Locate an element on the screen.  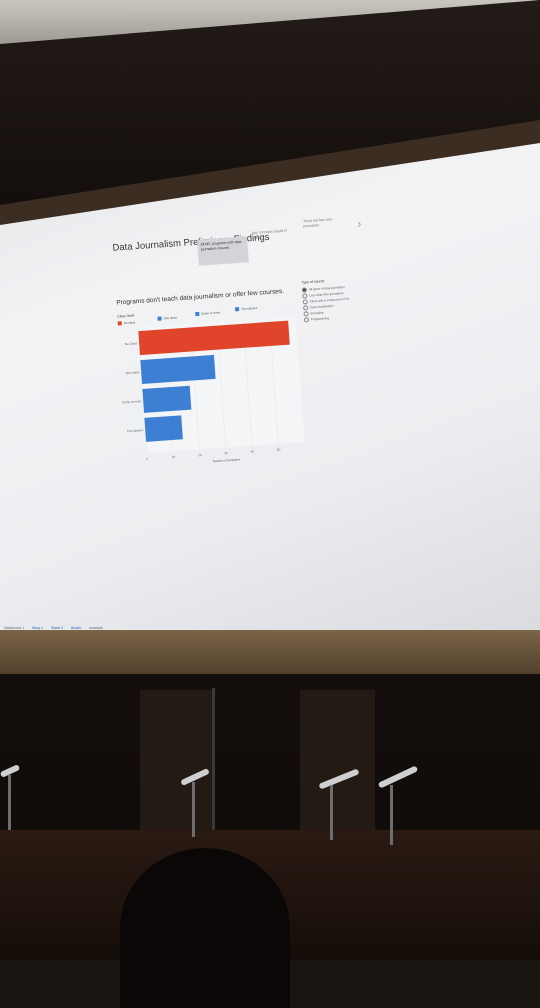
x-tick-label: 40 is located at coordinates (253, 451).